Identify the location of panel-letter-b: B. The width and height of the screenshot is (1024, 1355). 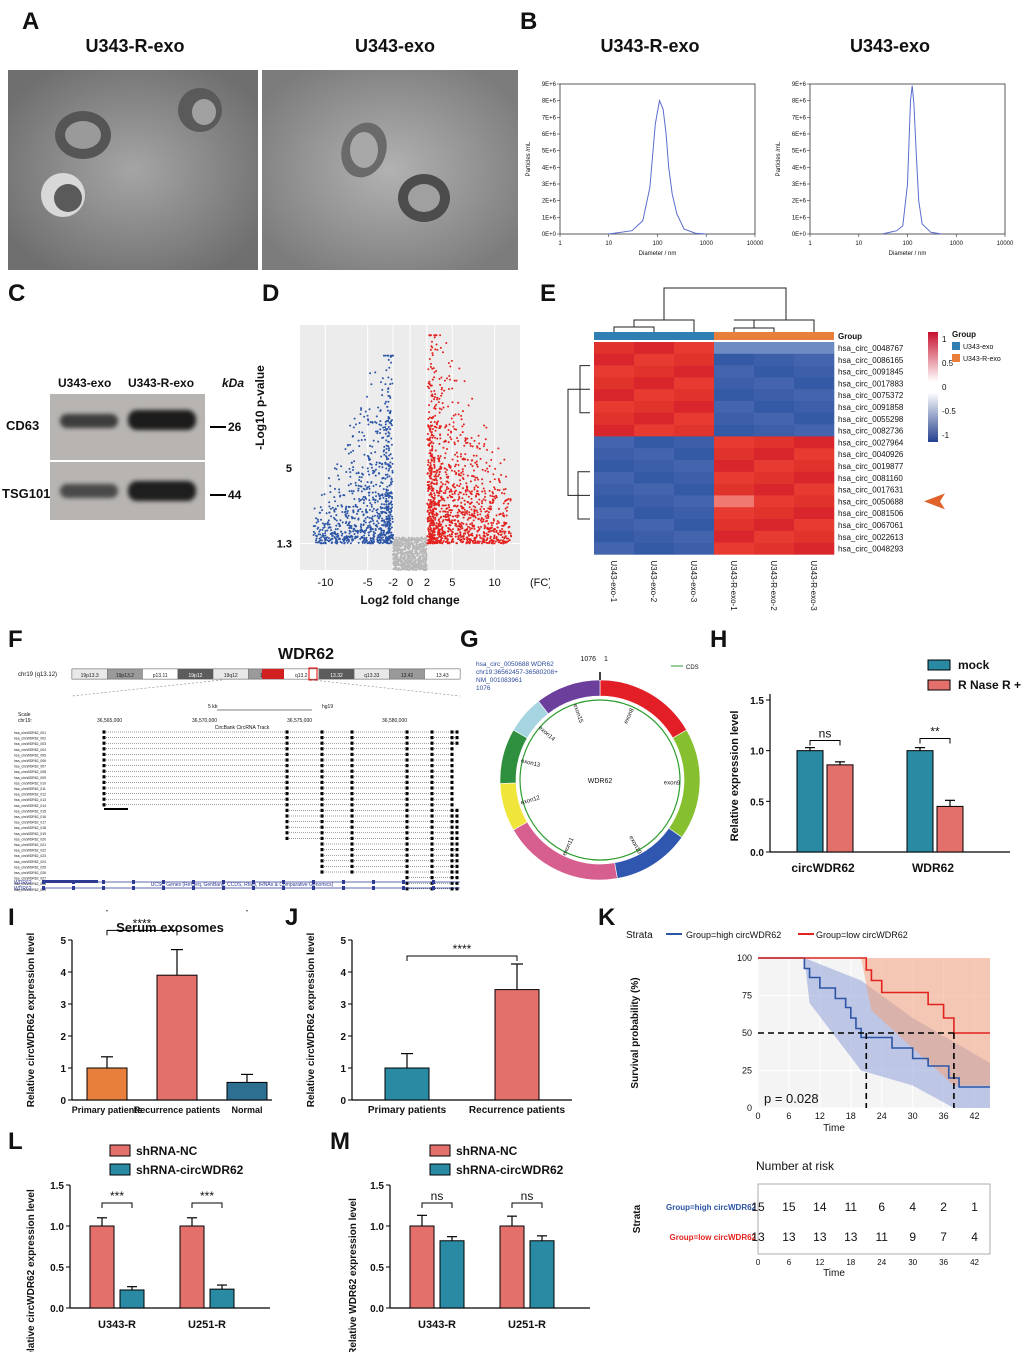
(529, 21).